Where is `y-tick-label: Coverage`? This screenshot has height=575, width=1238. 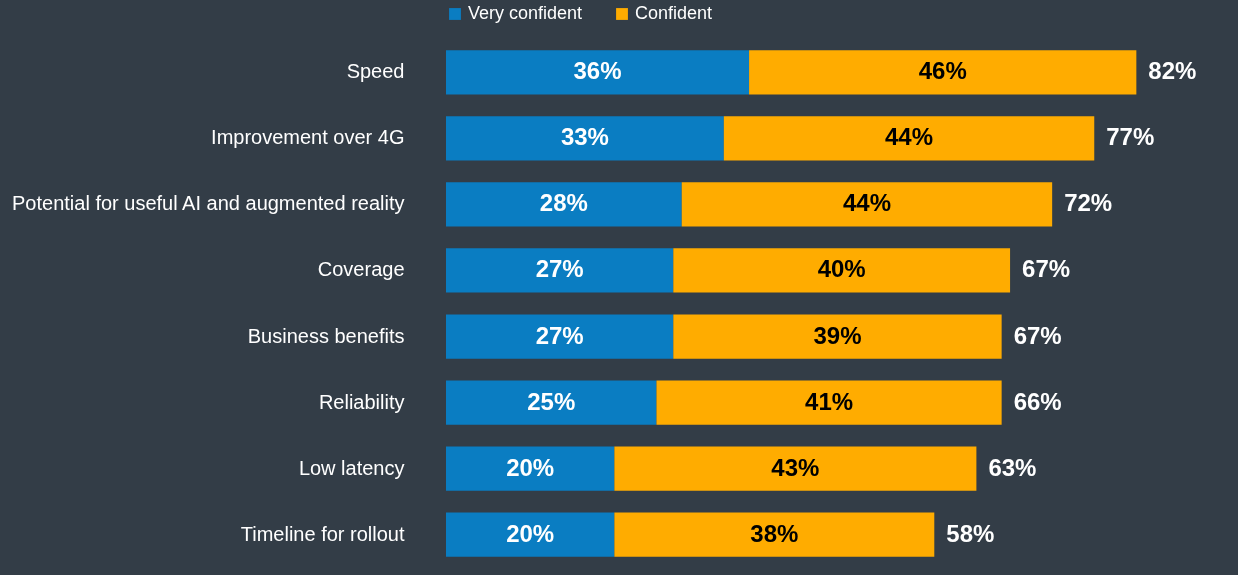
y-tick-label: Coverage is located at coordinates (361, 269).